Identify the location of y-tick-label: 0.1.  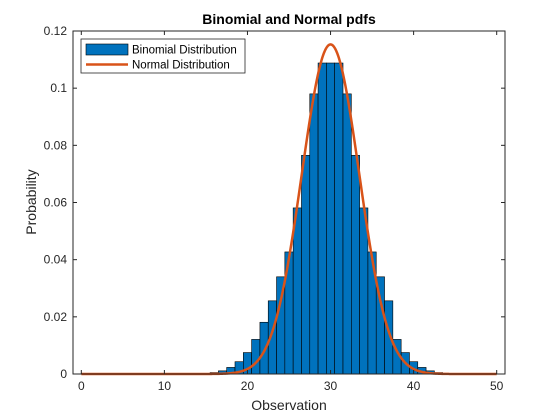
(58, 88).